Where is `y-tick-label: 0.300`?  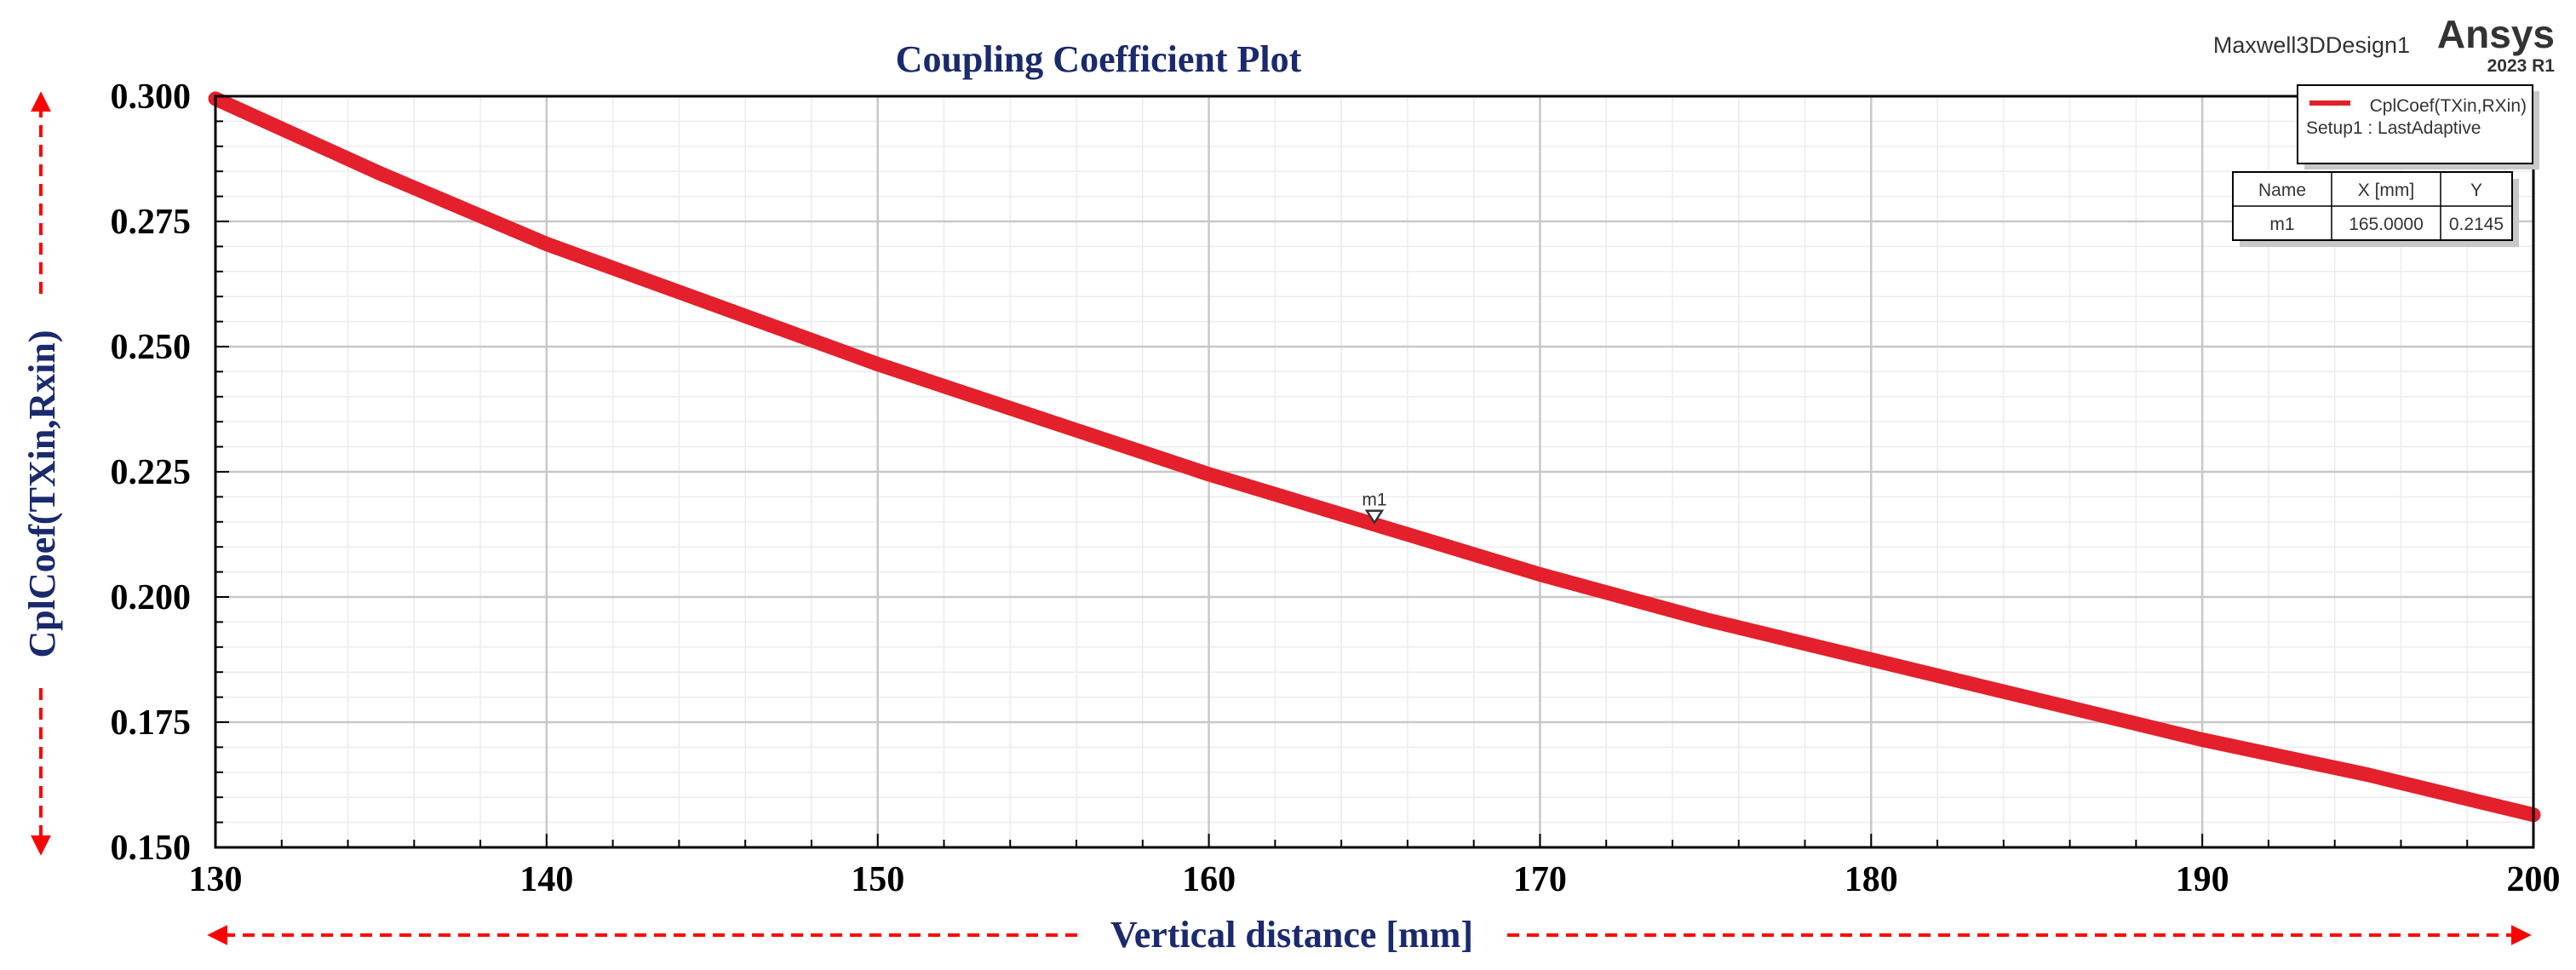
y-tick-label: 0.300 is located at coordinates (151, 97).